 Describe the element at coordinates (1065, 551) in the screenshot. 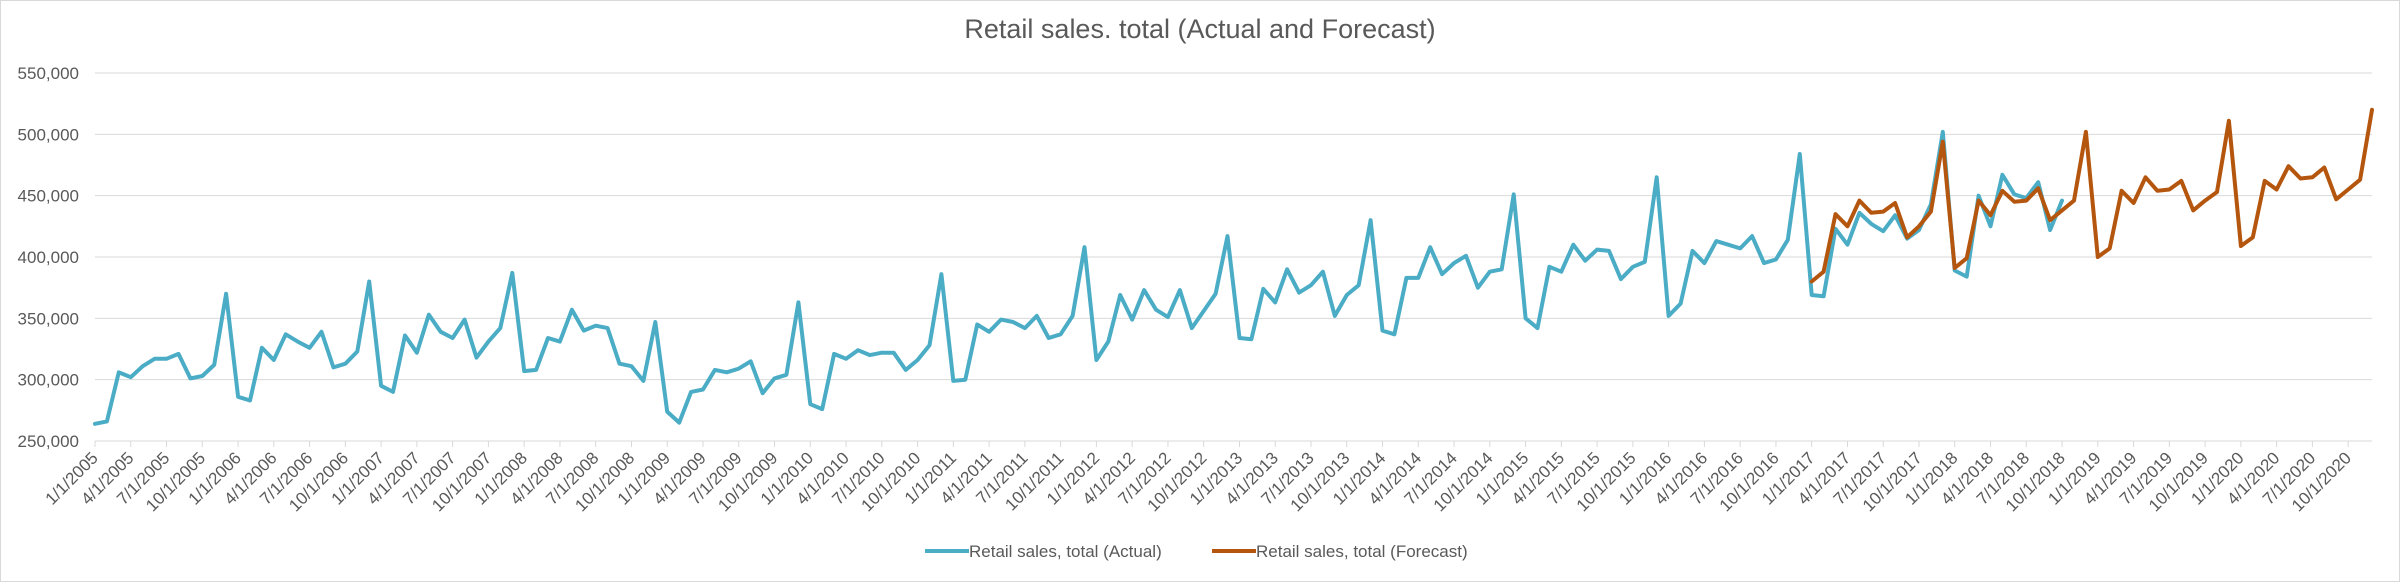

I see `legend-label-actual: Retail sales, total (Actual)` at that location.